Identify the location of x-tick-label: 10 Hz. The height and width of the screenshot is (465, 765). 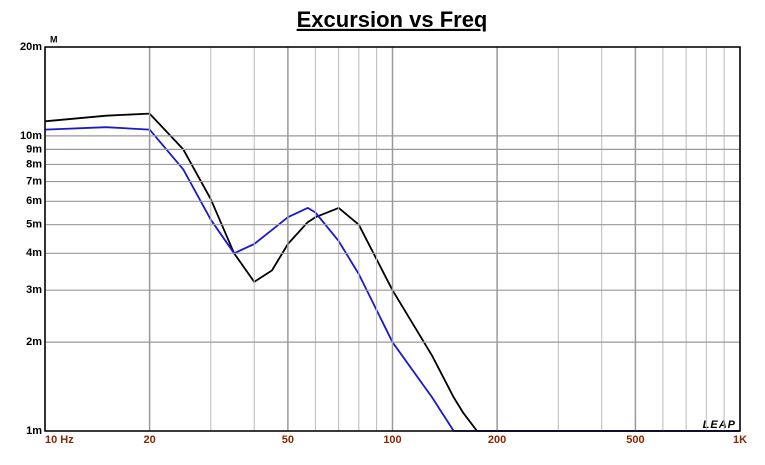
(59, 440).